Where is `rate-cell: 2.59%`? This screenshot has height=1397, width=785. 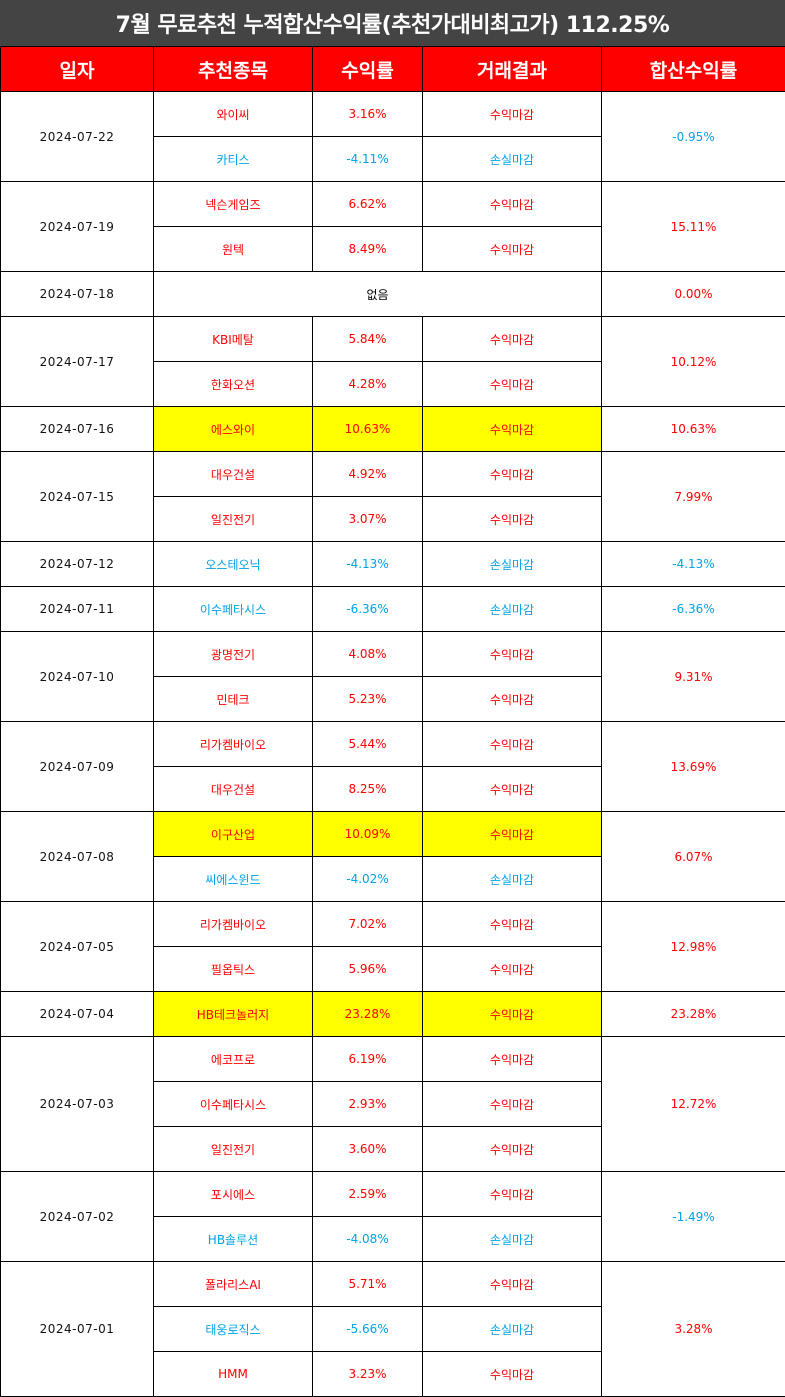 rate-cell: 2.59% is located at coordinates (368, 1194).